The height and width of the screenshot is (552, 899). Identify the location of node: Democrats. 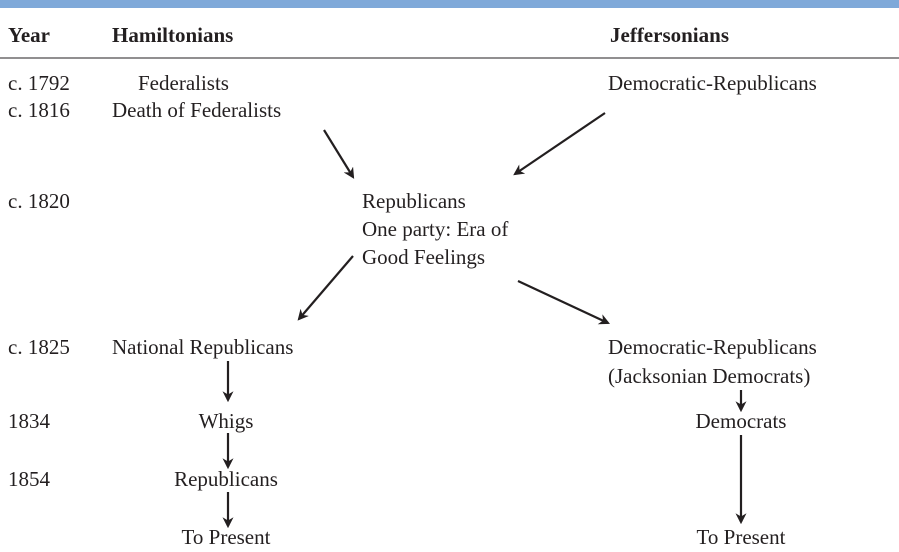
(741, 421).